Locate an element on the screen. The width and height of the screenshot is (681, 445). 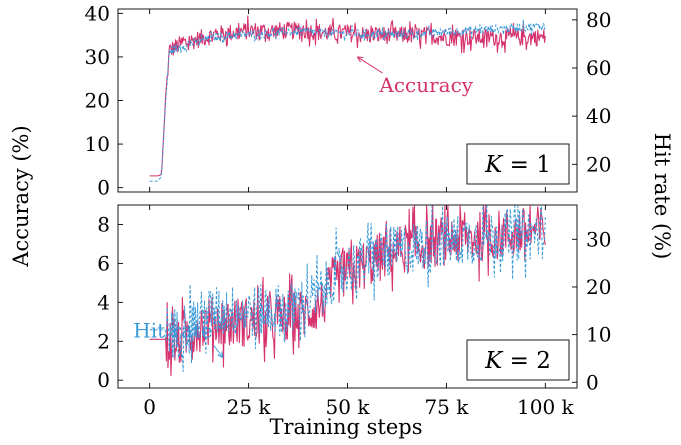
y-tick-label-left: 30 is located at coordinates (97, 57).